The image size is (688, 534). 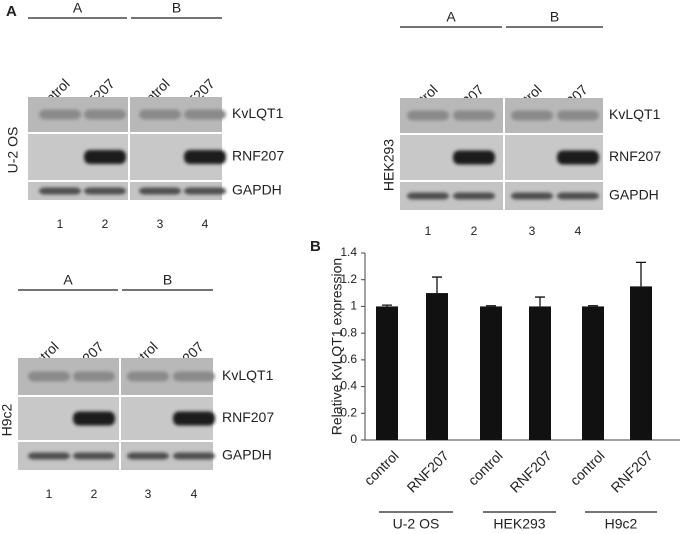 I want to click on y-tick-label: 0.2, so click(x=348, y=412).